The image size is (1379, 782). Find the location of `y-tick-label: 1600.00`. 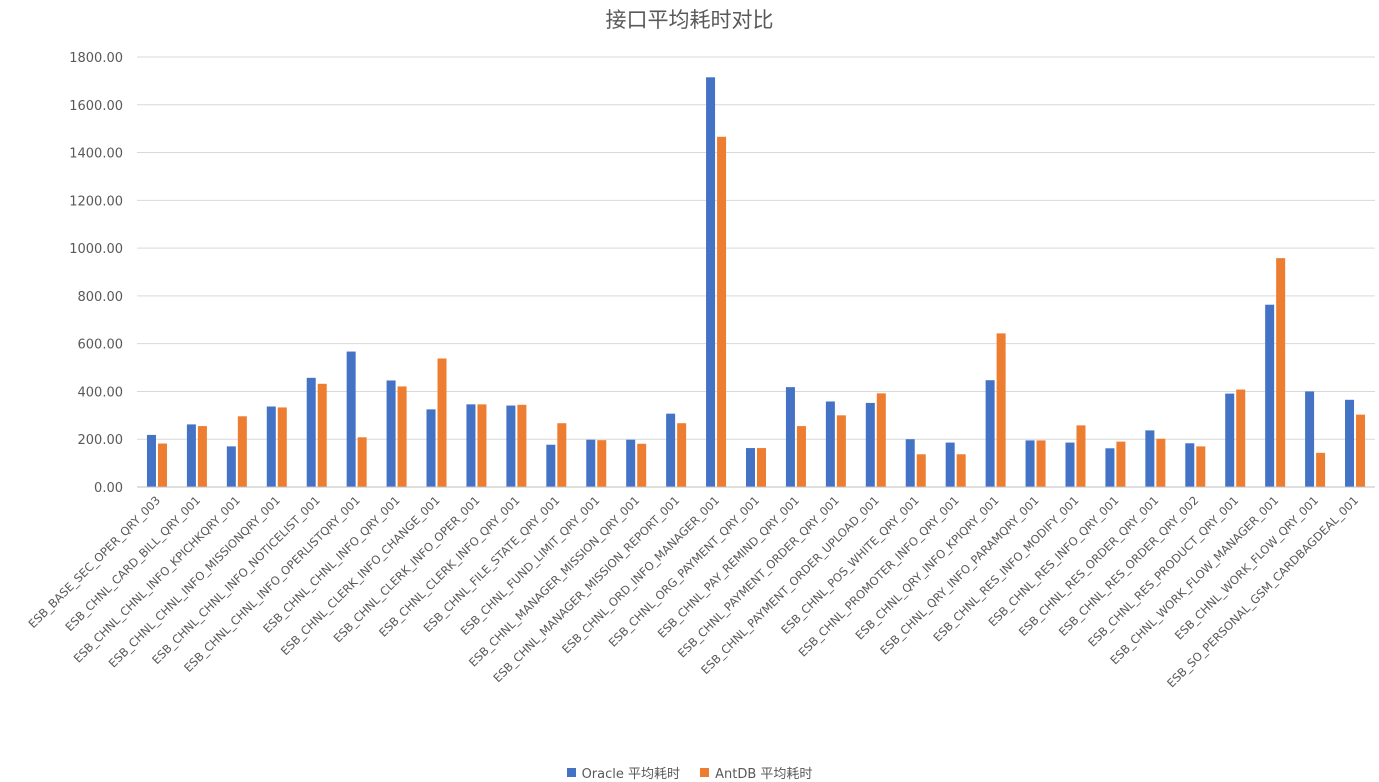

y-tick-label: 1600.00 is located at coordinates (96, 106).